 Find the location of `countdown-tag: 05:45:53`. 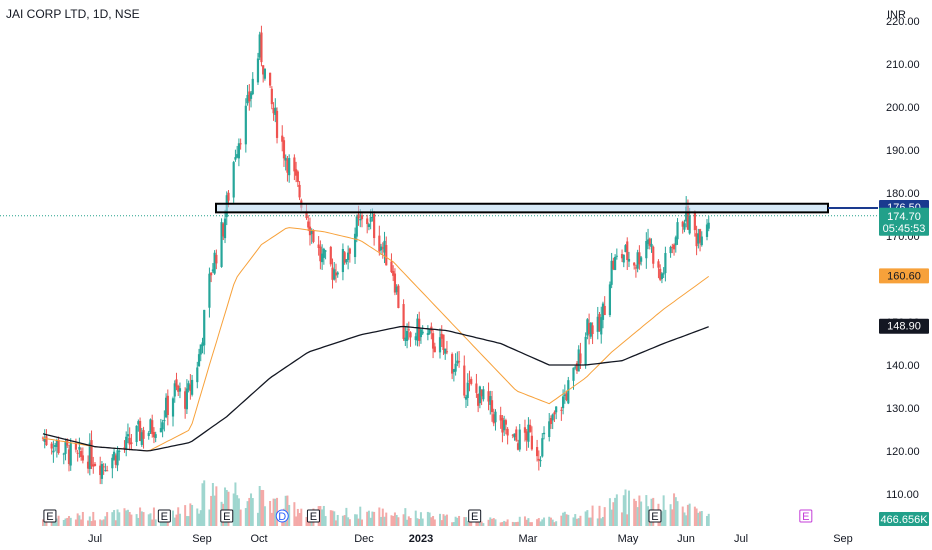

countdown-tag: 05:45:53 is located at coordinates (904, 229).